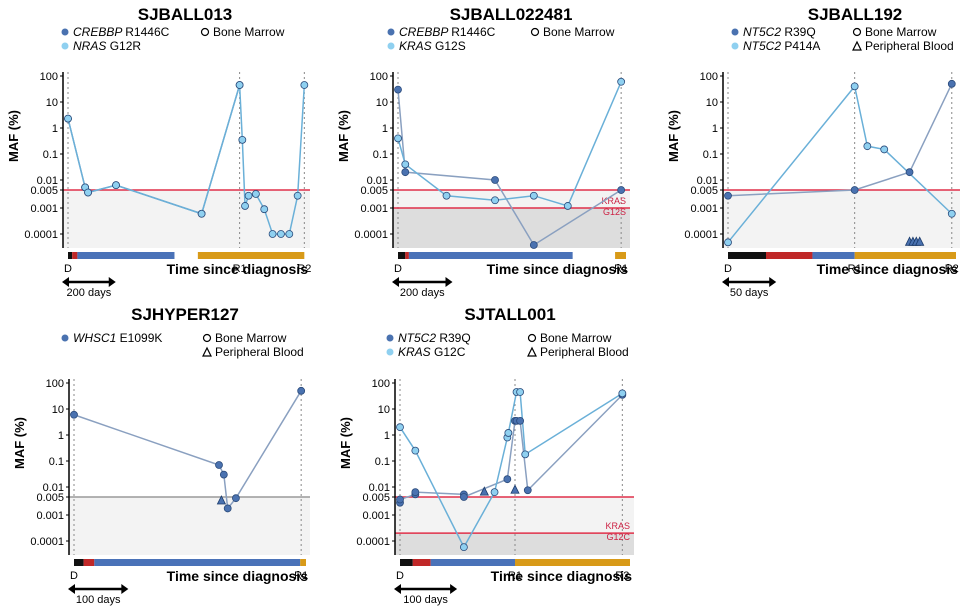  I want to click on panel-title: SJBALL192, so click(855, 14).